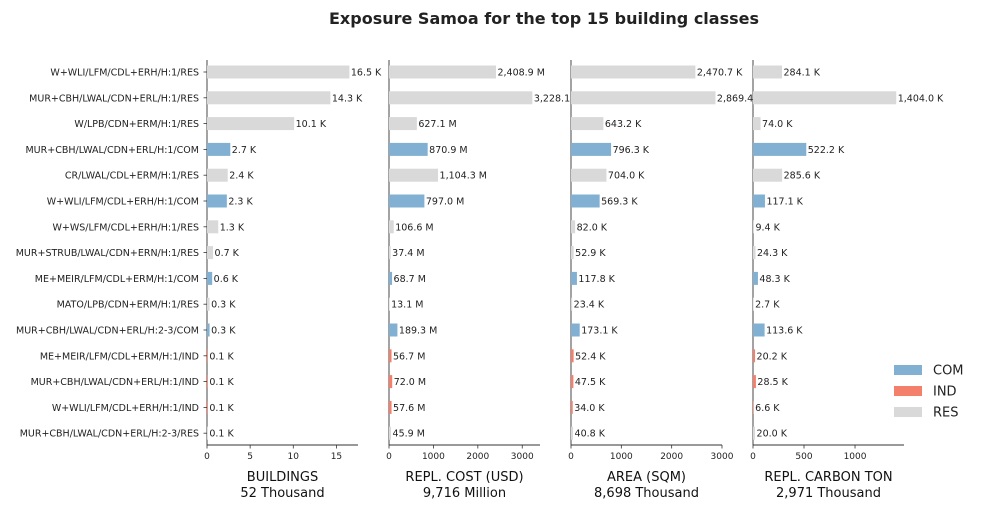 The image size is (981, 510). I want to click on value-label: 72.0 M, so click(410, 382).